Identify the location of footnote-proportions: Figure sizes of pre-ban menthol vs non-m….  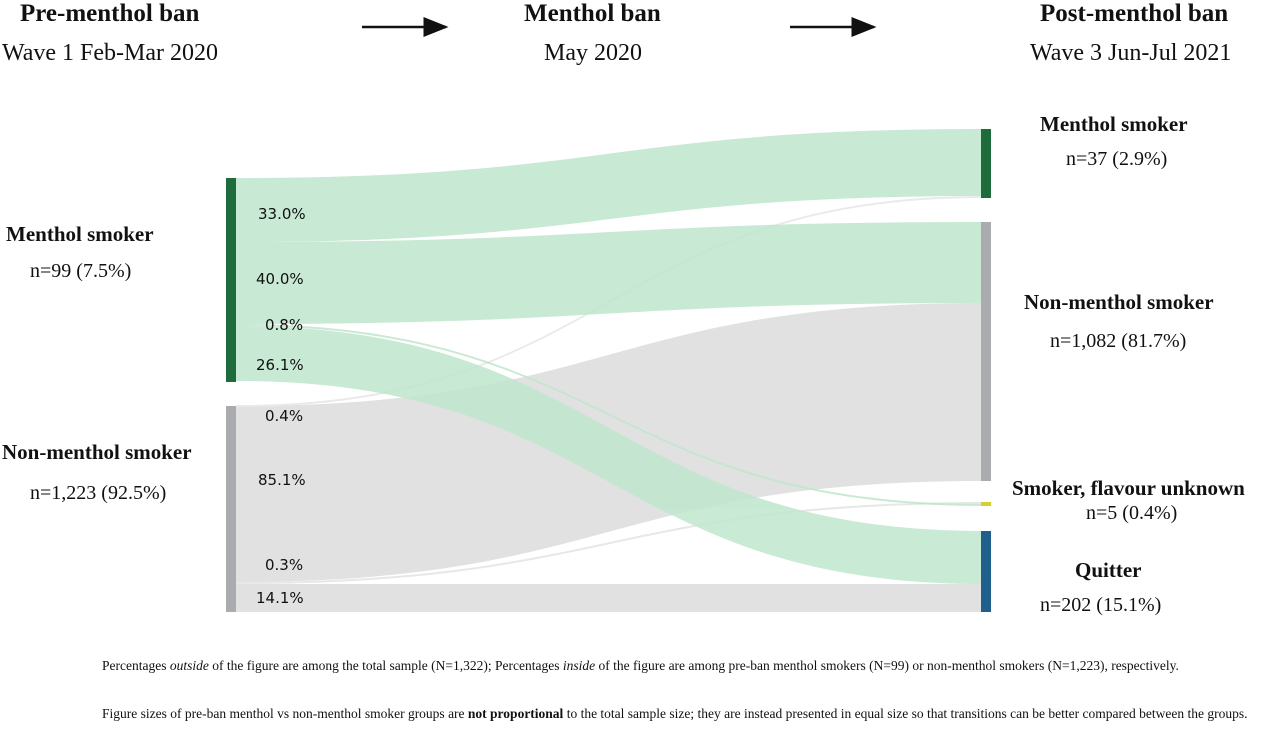
(687, 713).